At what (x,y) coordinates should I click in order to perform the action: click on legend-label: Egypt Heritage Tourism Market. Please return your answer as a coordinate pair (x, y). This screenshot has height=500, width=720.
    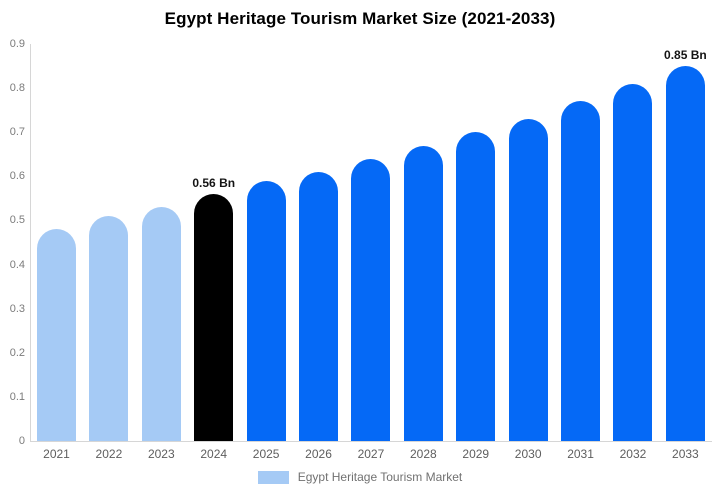
    Looking at the image, I should click on (380, 477).